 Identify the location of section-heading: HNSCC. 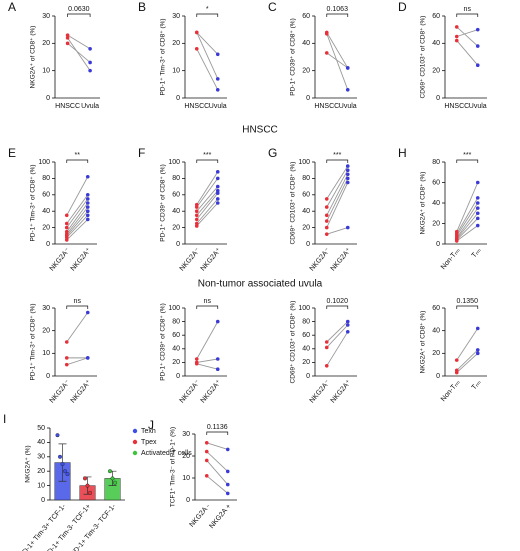
(260, 130).